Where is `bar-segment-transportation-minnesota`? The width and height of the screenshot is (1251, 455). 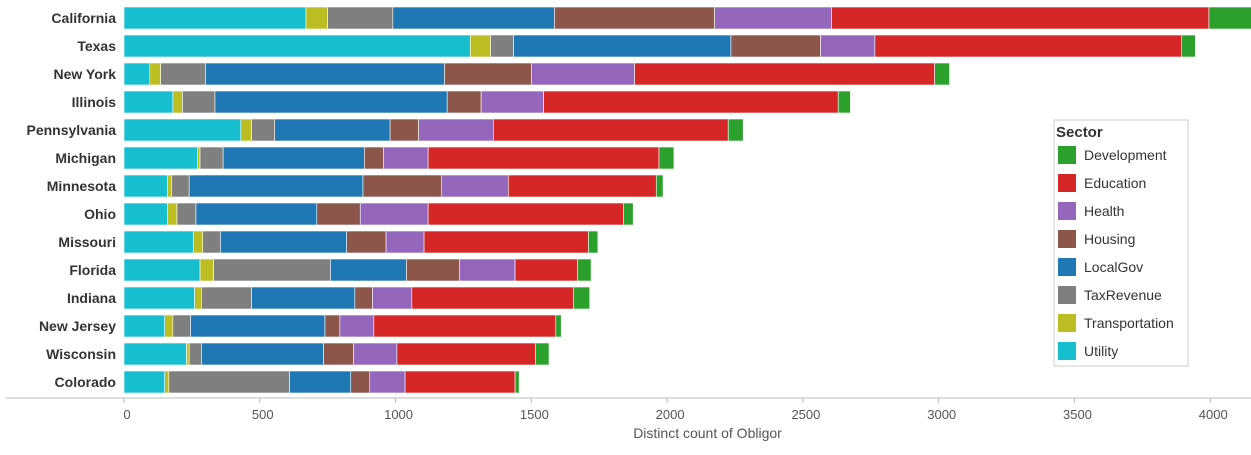 bar-segment-transportation-minnesota is located at coordinates (169, 186).